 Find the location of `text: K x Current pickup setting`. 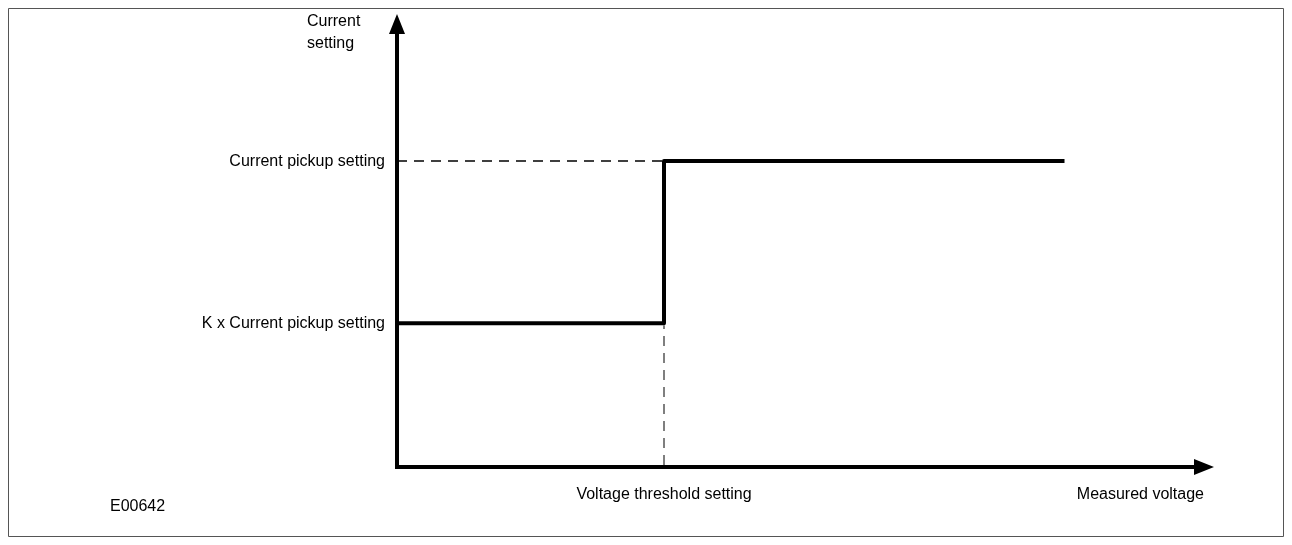

text: K x Current pickup setting is located at coordinates (293, 322).